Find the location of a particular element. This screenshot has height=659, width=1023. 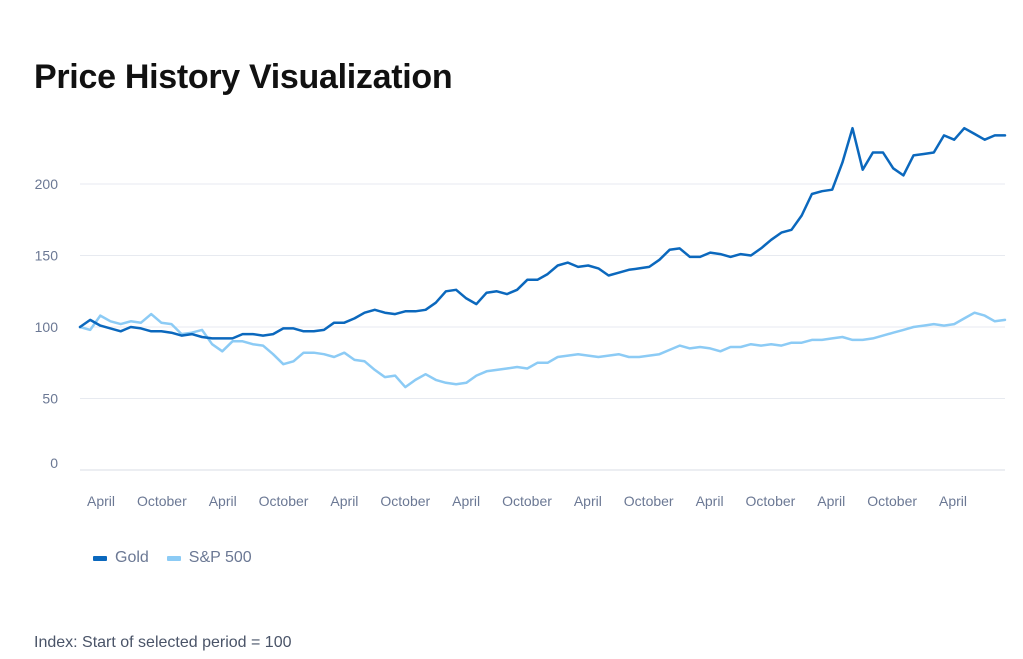

y-tick-label: 50 is located at coordinates (50, 399).